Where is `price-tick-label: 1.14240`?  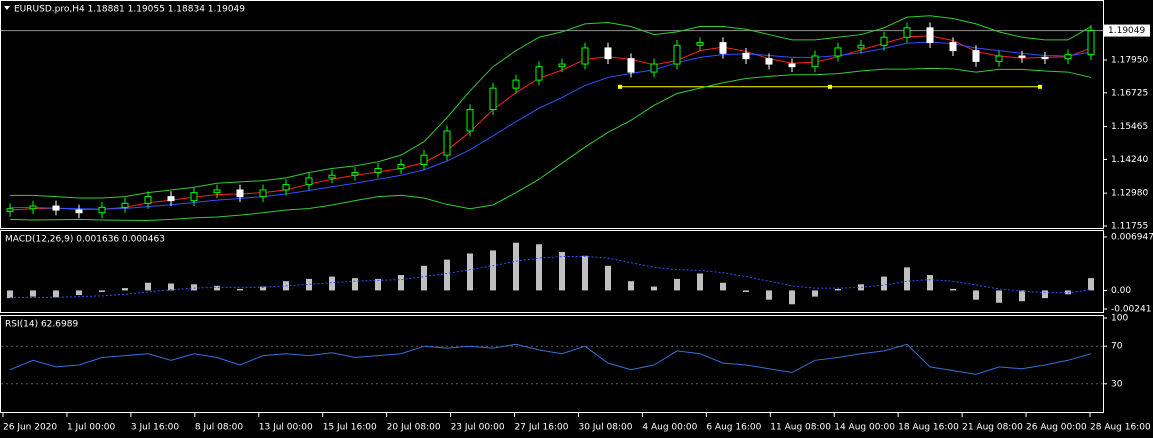 price-tick-label: 1.14240 is located at coordinates (1129, 160).